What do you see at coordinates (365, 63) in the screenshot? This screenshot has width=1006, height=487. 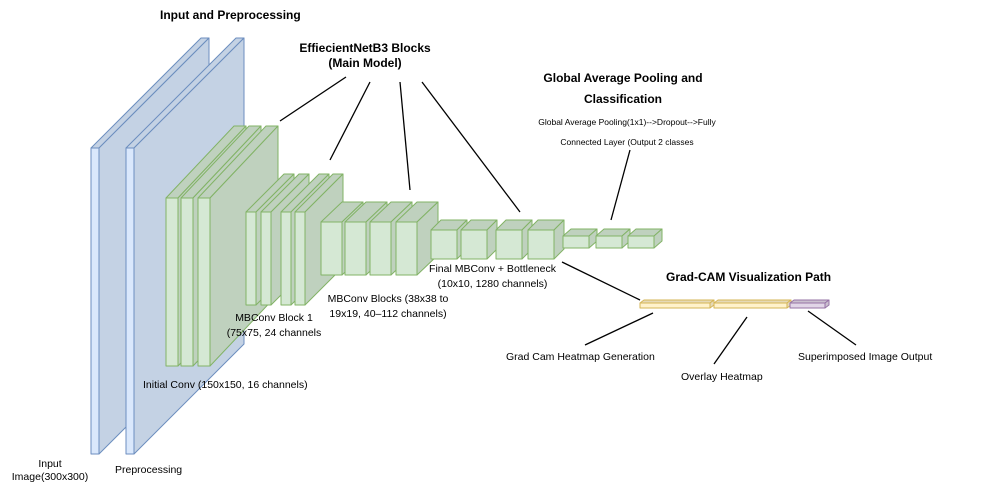 I see `heading-efficientnet-line2: (Main Model)` at bounding box center [365, 63].